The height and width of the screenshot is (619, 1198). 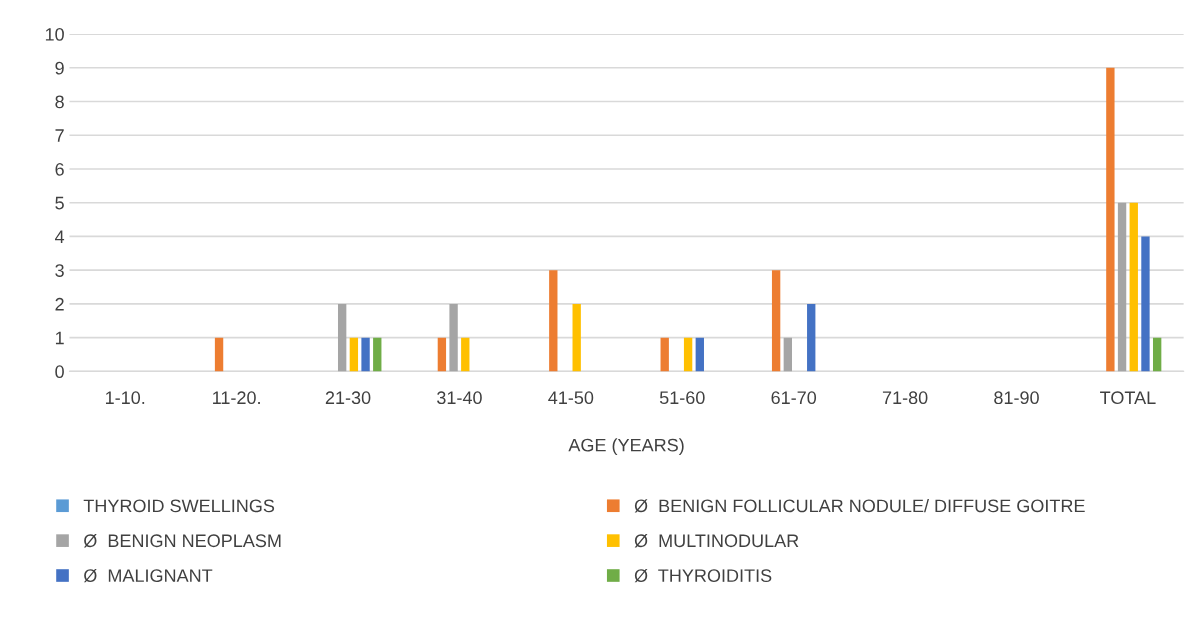 What do you see at coordinates (905, 398) in the screenshot?
I see `x-tick-label: 71-80` at bounding box center [905, 398].